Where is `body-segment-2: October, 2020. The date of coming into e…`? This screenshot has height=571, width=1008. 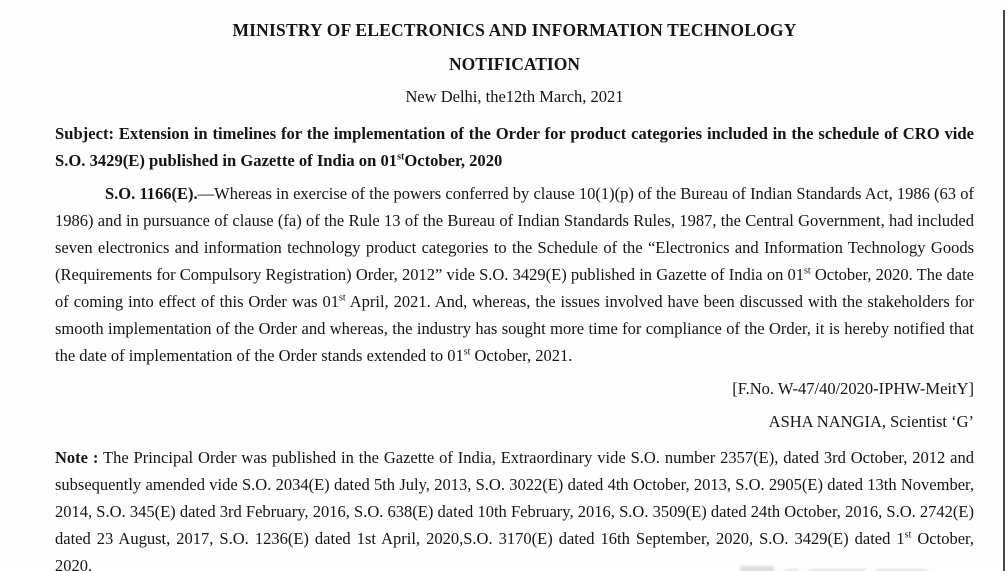 body-segment-2: October, 2020. The date of coming into e… is located at coordinates (514, 288).